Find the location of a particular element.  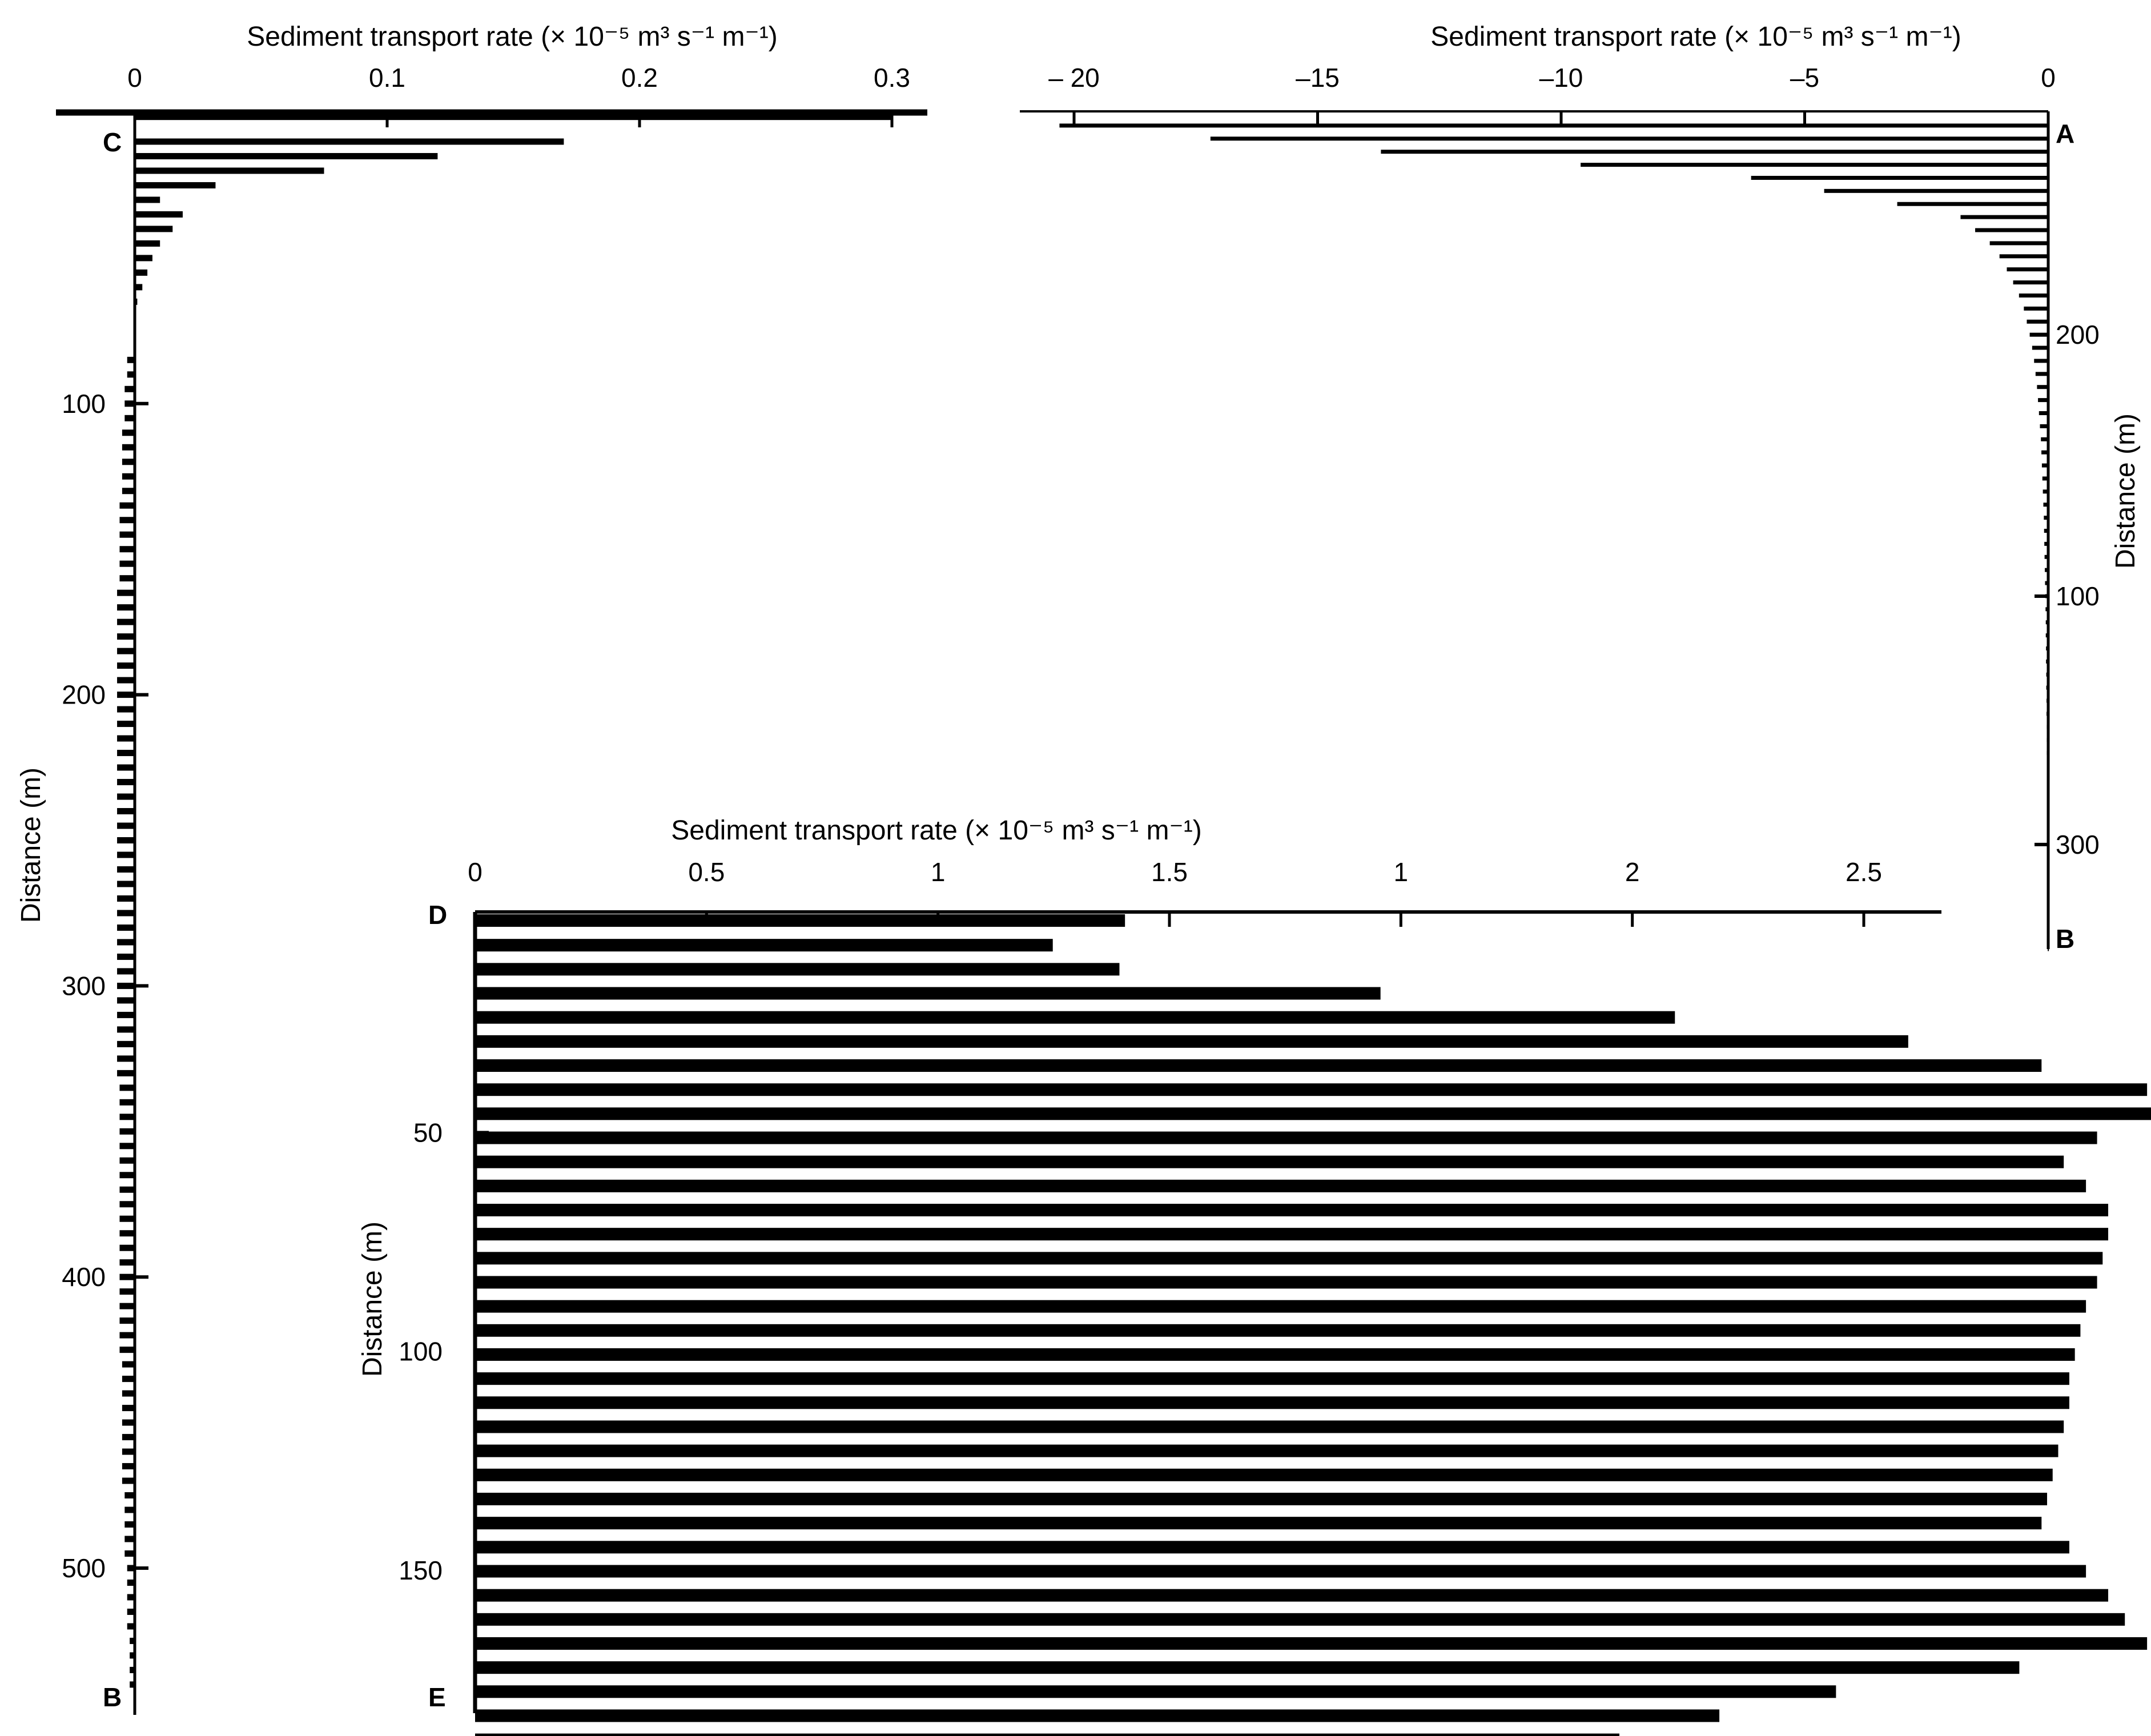

y-tick-label-de-2: 150 is located at coordinates (421, 1570).